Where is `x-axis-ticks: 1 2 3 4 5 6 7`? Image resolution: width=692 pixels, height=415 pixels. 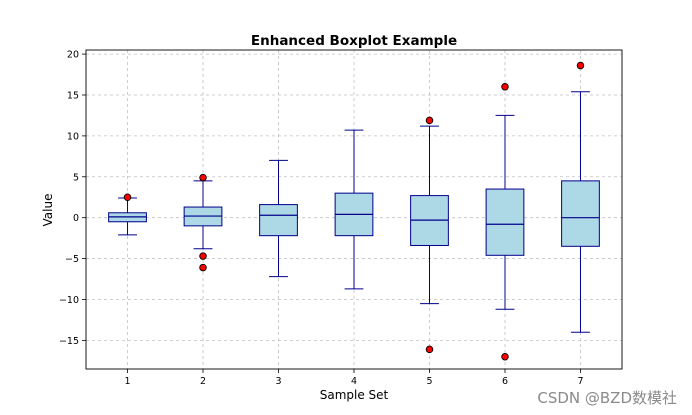 x-axis-ticks: 1 2 3 4 5 6 7 is located at coordinates (354, 378).